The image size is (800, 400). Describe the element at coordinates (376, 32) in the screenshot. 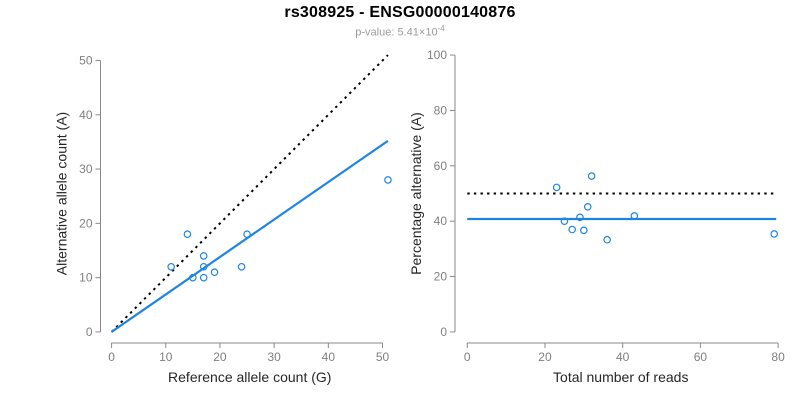

I see `pvalue-prefix: p-value:` at that location.